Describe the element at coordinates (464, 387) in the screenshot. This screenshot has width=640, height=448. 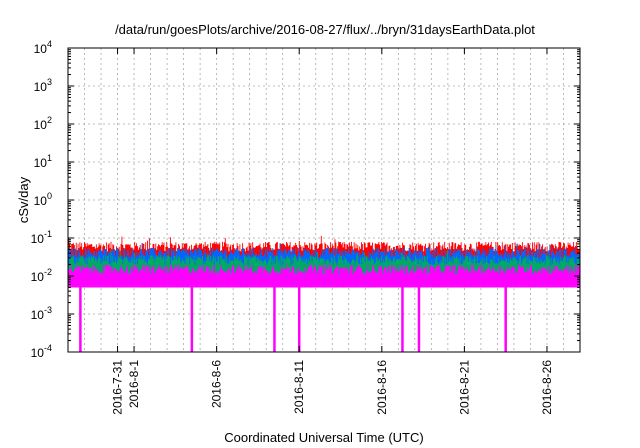
I see `x-tick-label: 2016-8-21` at that location.